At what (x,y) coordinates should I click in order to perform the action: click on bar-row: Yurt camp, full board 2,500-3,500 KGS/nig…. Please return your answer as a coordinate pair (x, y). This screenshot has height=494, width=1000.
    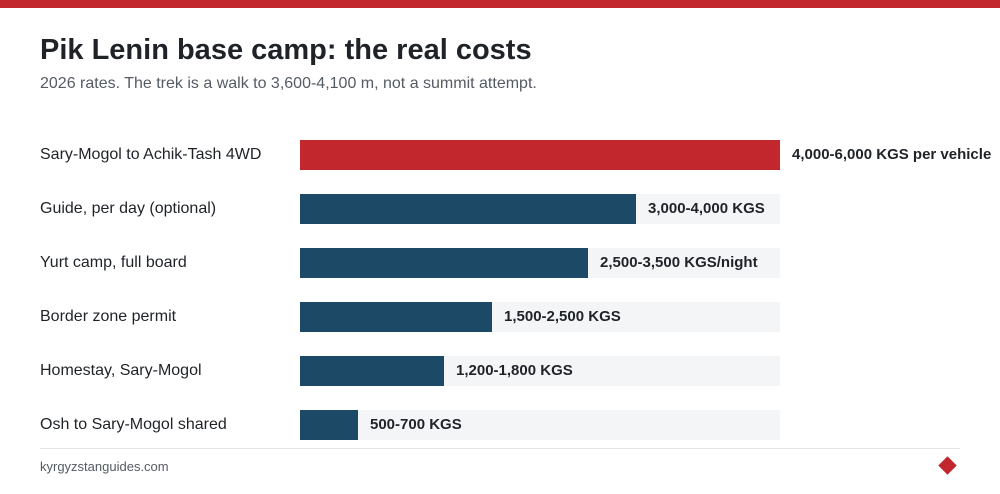
    Looking at the image, I should click on (500, 263).